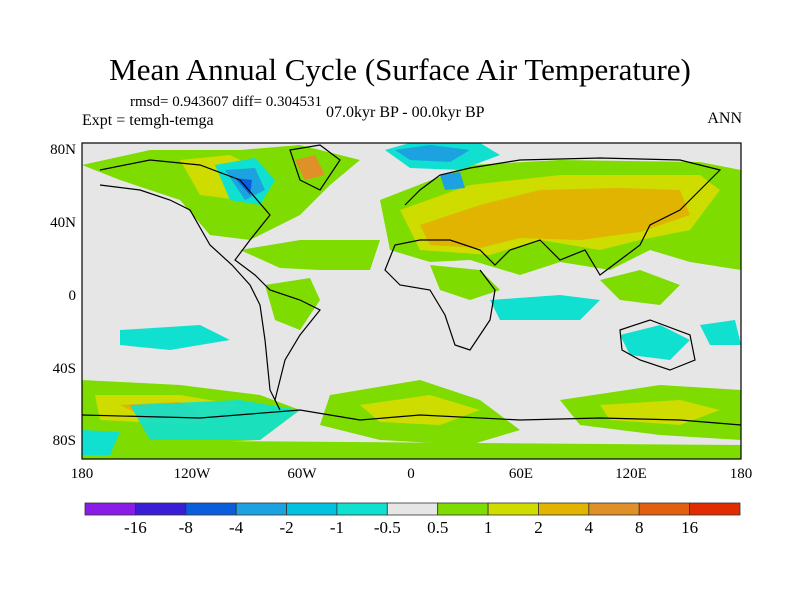 Image resolution: width=800 pixels, height=600 pixels. I want to click on colorbar-label: -4, so click(236, 527).